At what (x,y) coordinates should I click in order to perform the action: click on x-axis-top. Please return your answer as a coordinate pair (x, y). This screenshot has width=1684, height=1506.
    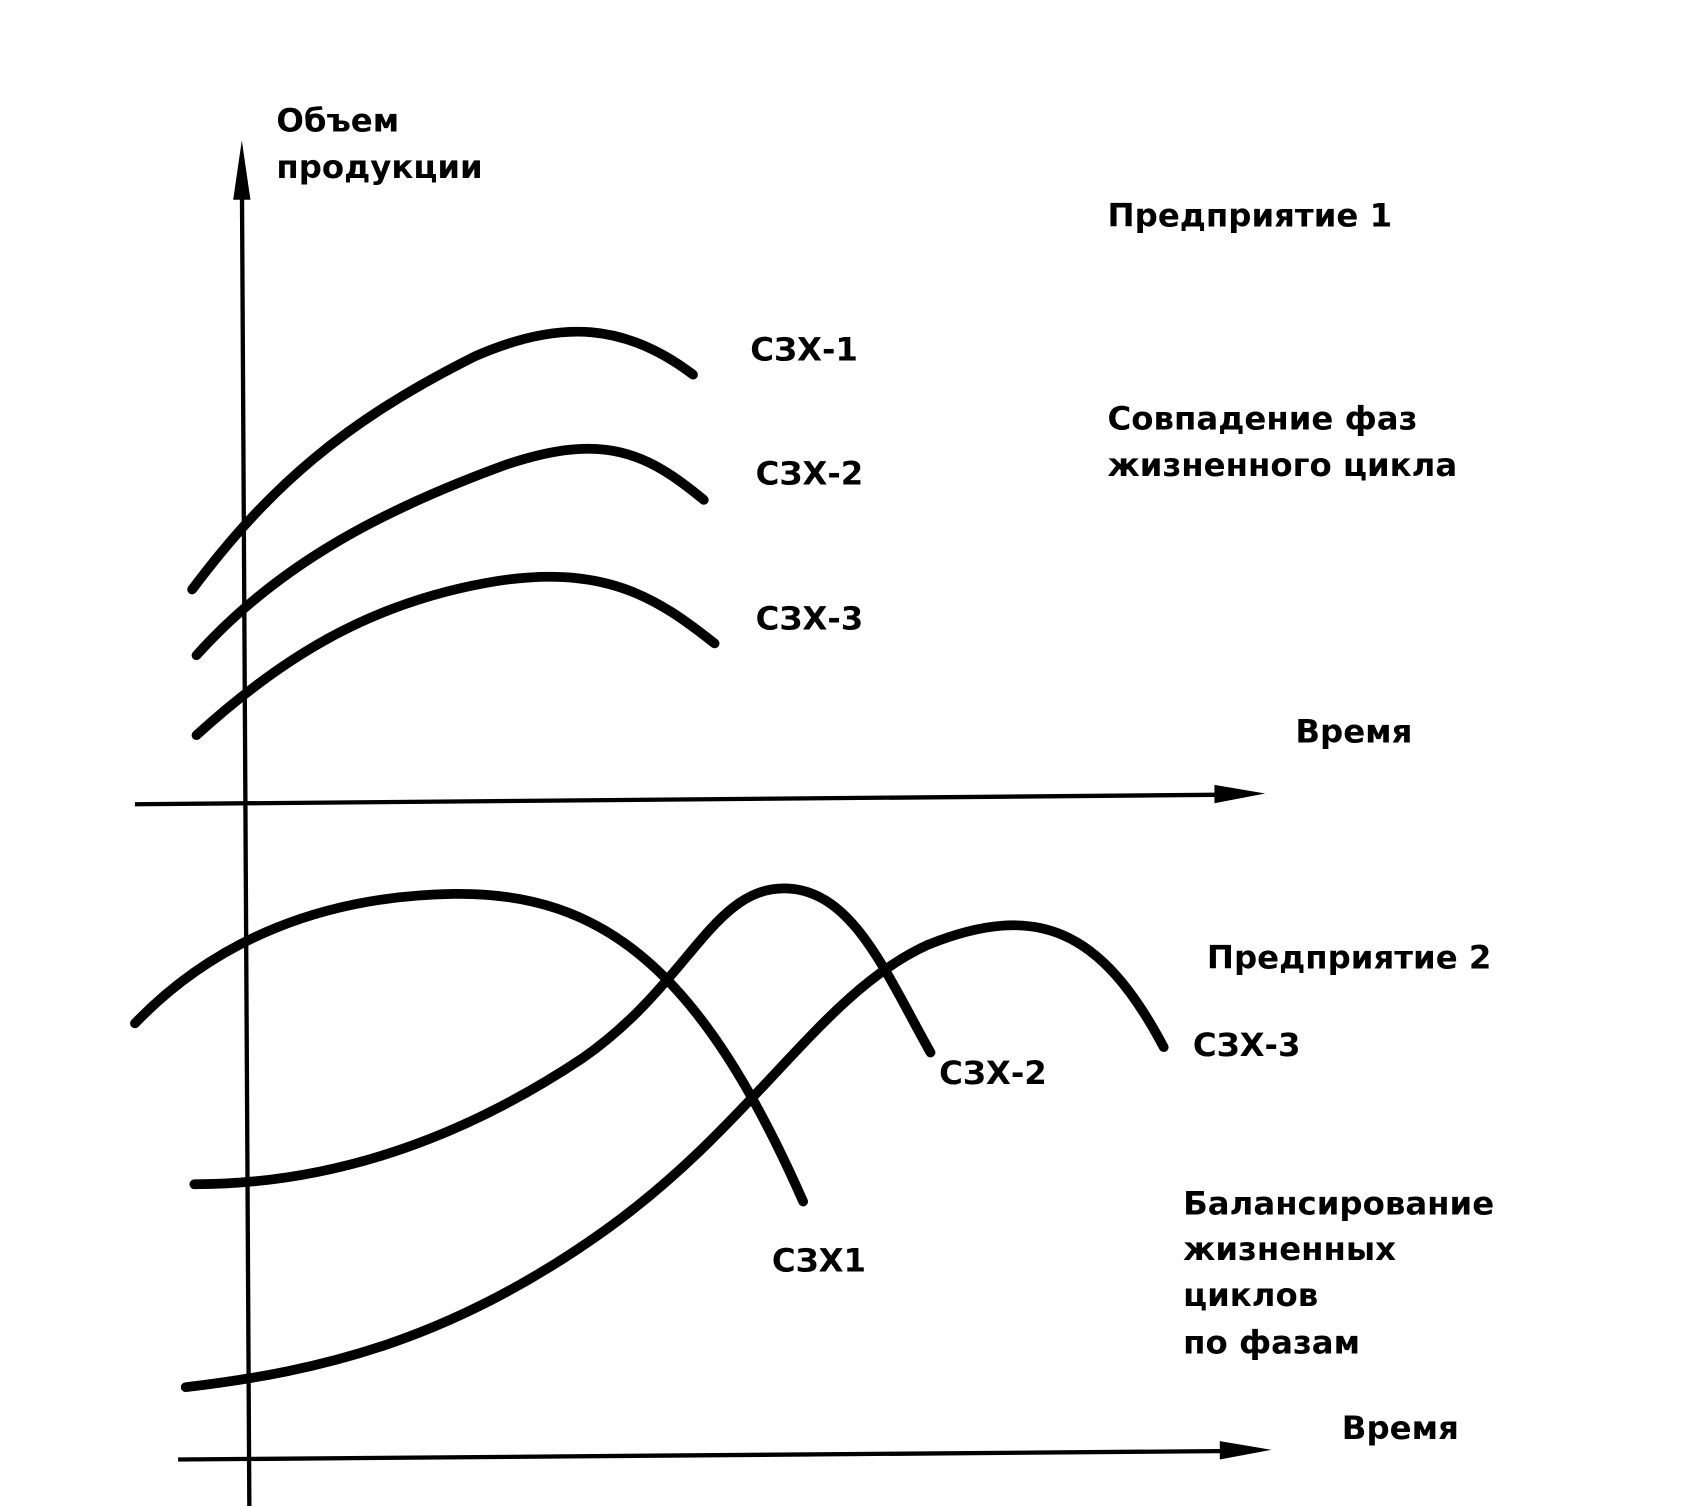
    Looking at the image, I should click on (688, 799).